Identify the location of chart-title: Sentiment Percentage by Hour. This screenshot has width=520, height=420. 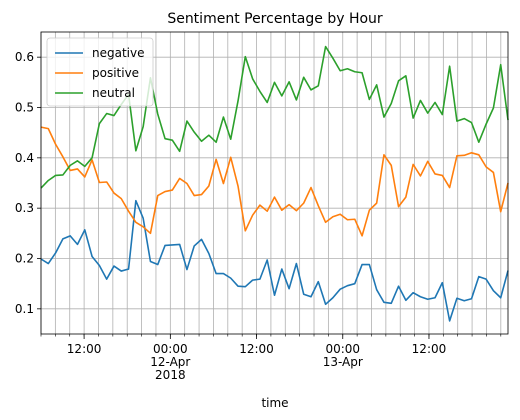
(275, 19).